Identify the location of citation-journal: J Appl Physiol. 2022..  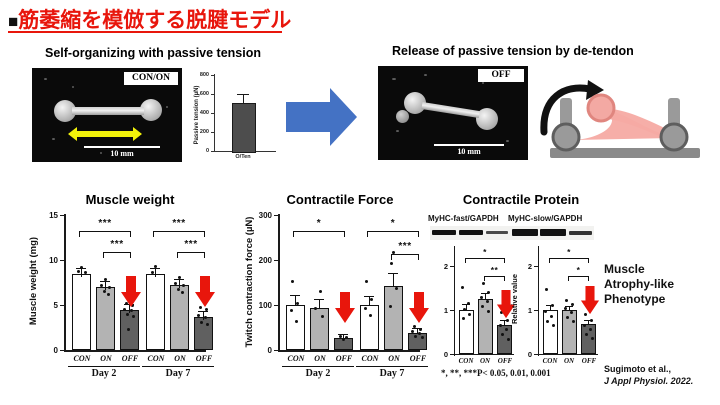
(649, 380).